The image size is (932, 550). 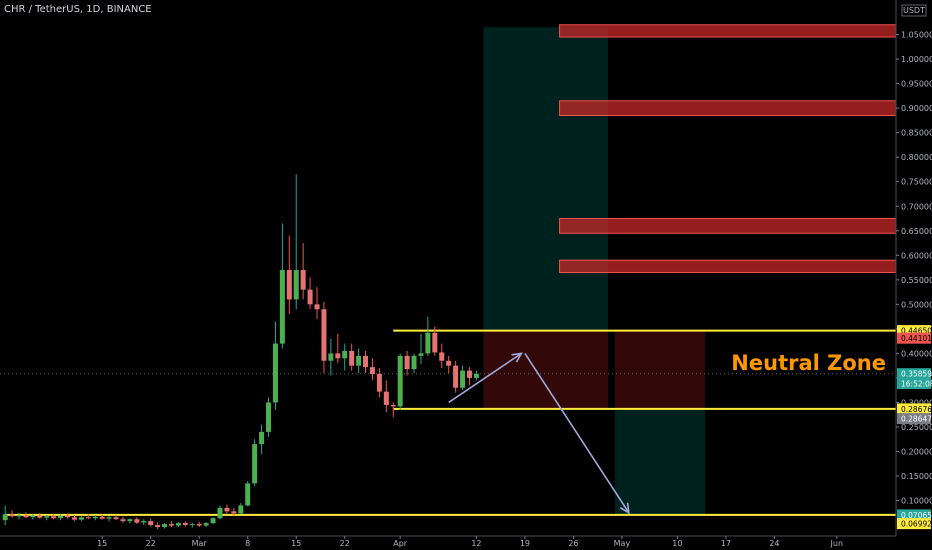 I want to click on y-tick-label: 0.90000, so click(x=916, y=108).